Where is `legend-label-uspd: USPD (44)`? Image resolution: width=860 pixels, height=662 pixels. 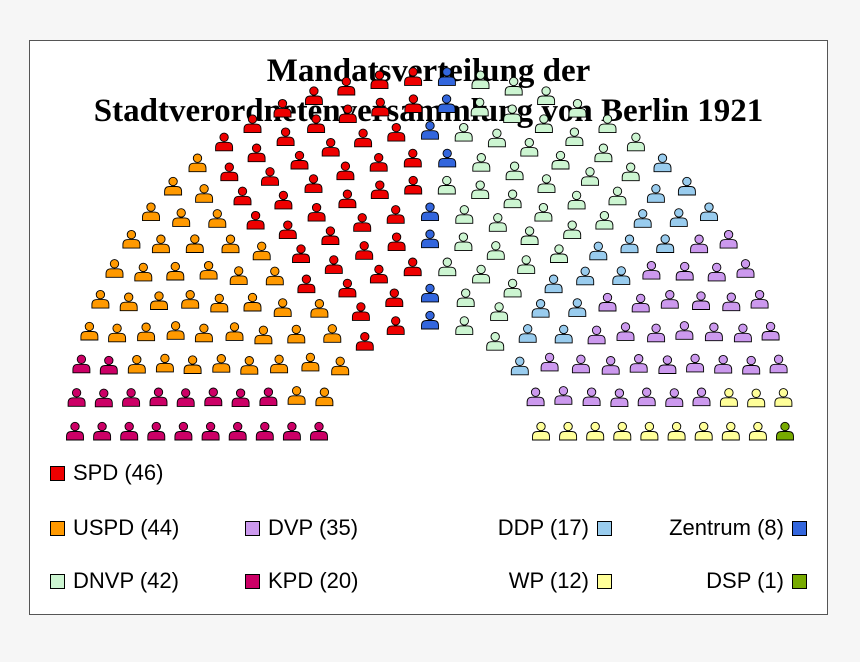 legend-label-uspd: USPD (44) is located at coordinates (126, 527).